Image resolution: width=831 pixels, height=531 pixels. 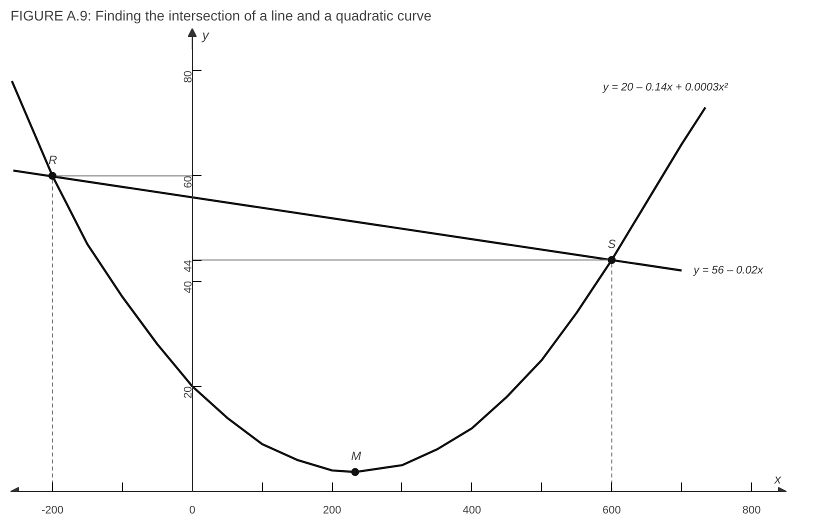 I want to click on y-axis-title: y, so click(x=205, y=35).